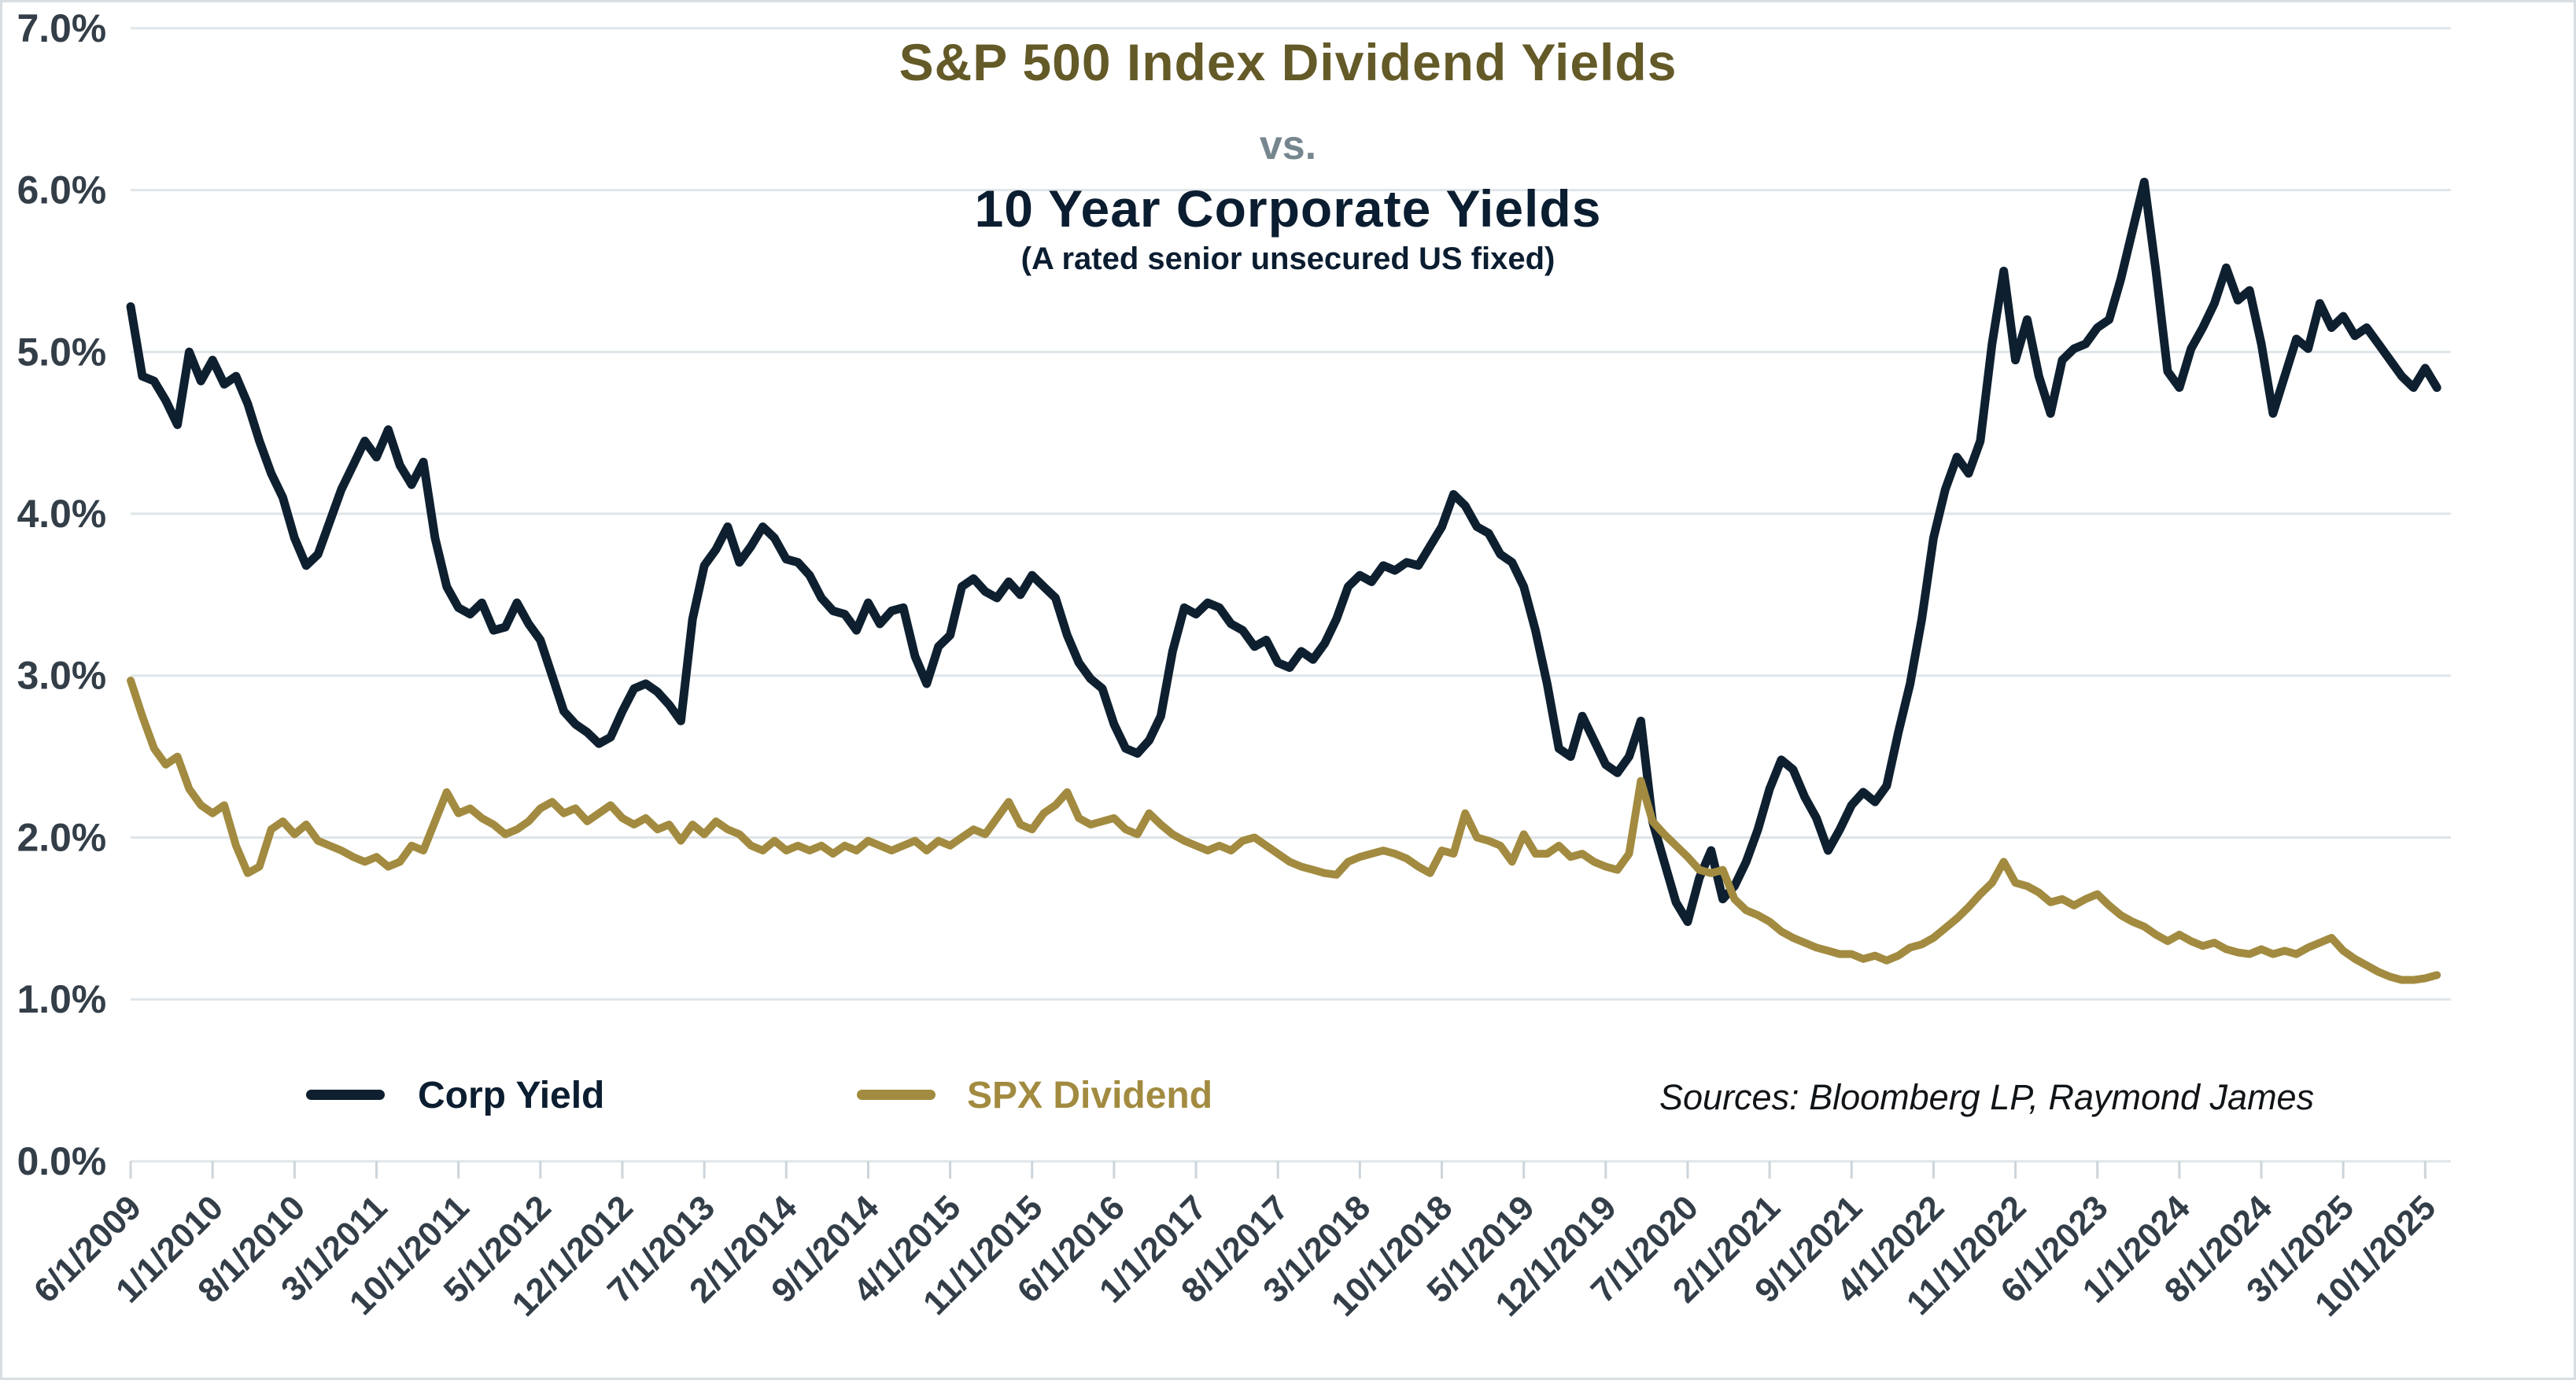 The image size is (2576, 1380). What do you see at coordinates (62, 676) in the screenshot?
I see `y-axis-tick-label: 3.0%` at bounding box center [62, 676].